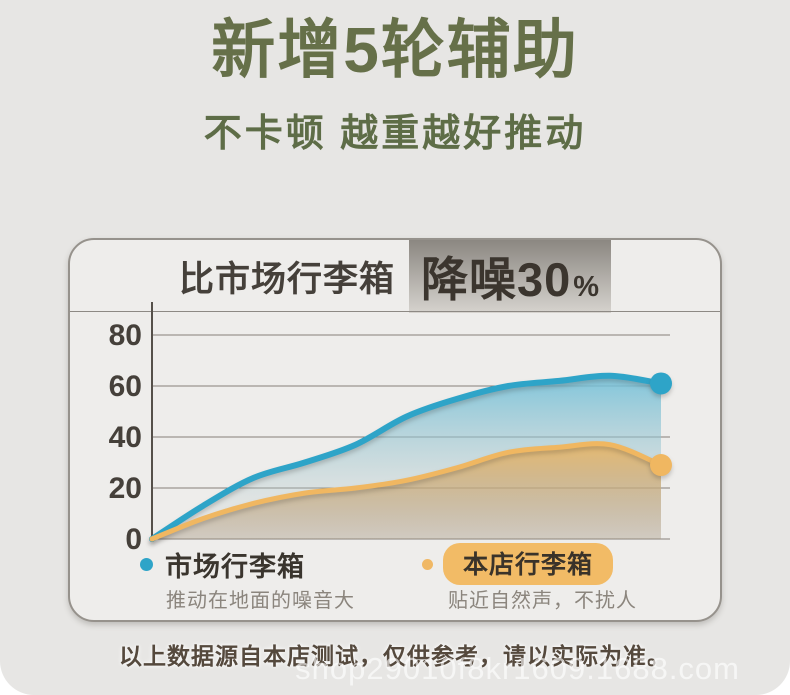 The height and width of the screenshot is (695, 790). What do you see at coordinates (125, 488) in the screenshot?
I see `svg-text: 20` at bounding box center [125, 488].